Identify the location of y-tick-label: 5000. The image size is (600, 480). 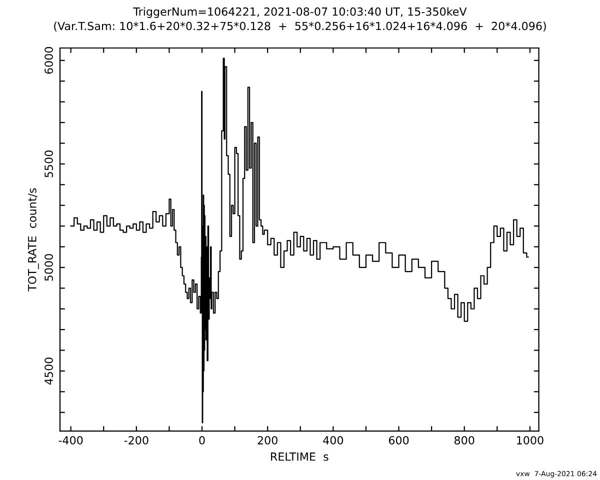
(48, 267).